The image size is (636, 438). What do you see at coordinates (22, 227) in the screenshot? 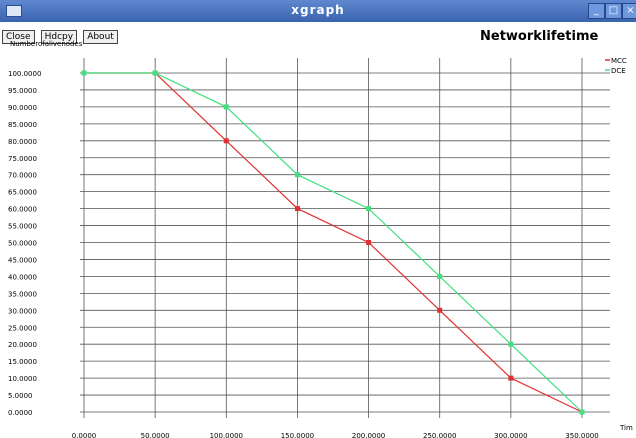
I see `y-tick-label: 55.0000` at bounding box center [22, 227].